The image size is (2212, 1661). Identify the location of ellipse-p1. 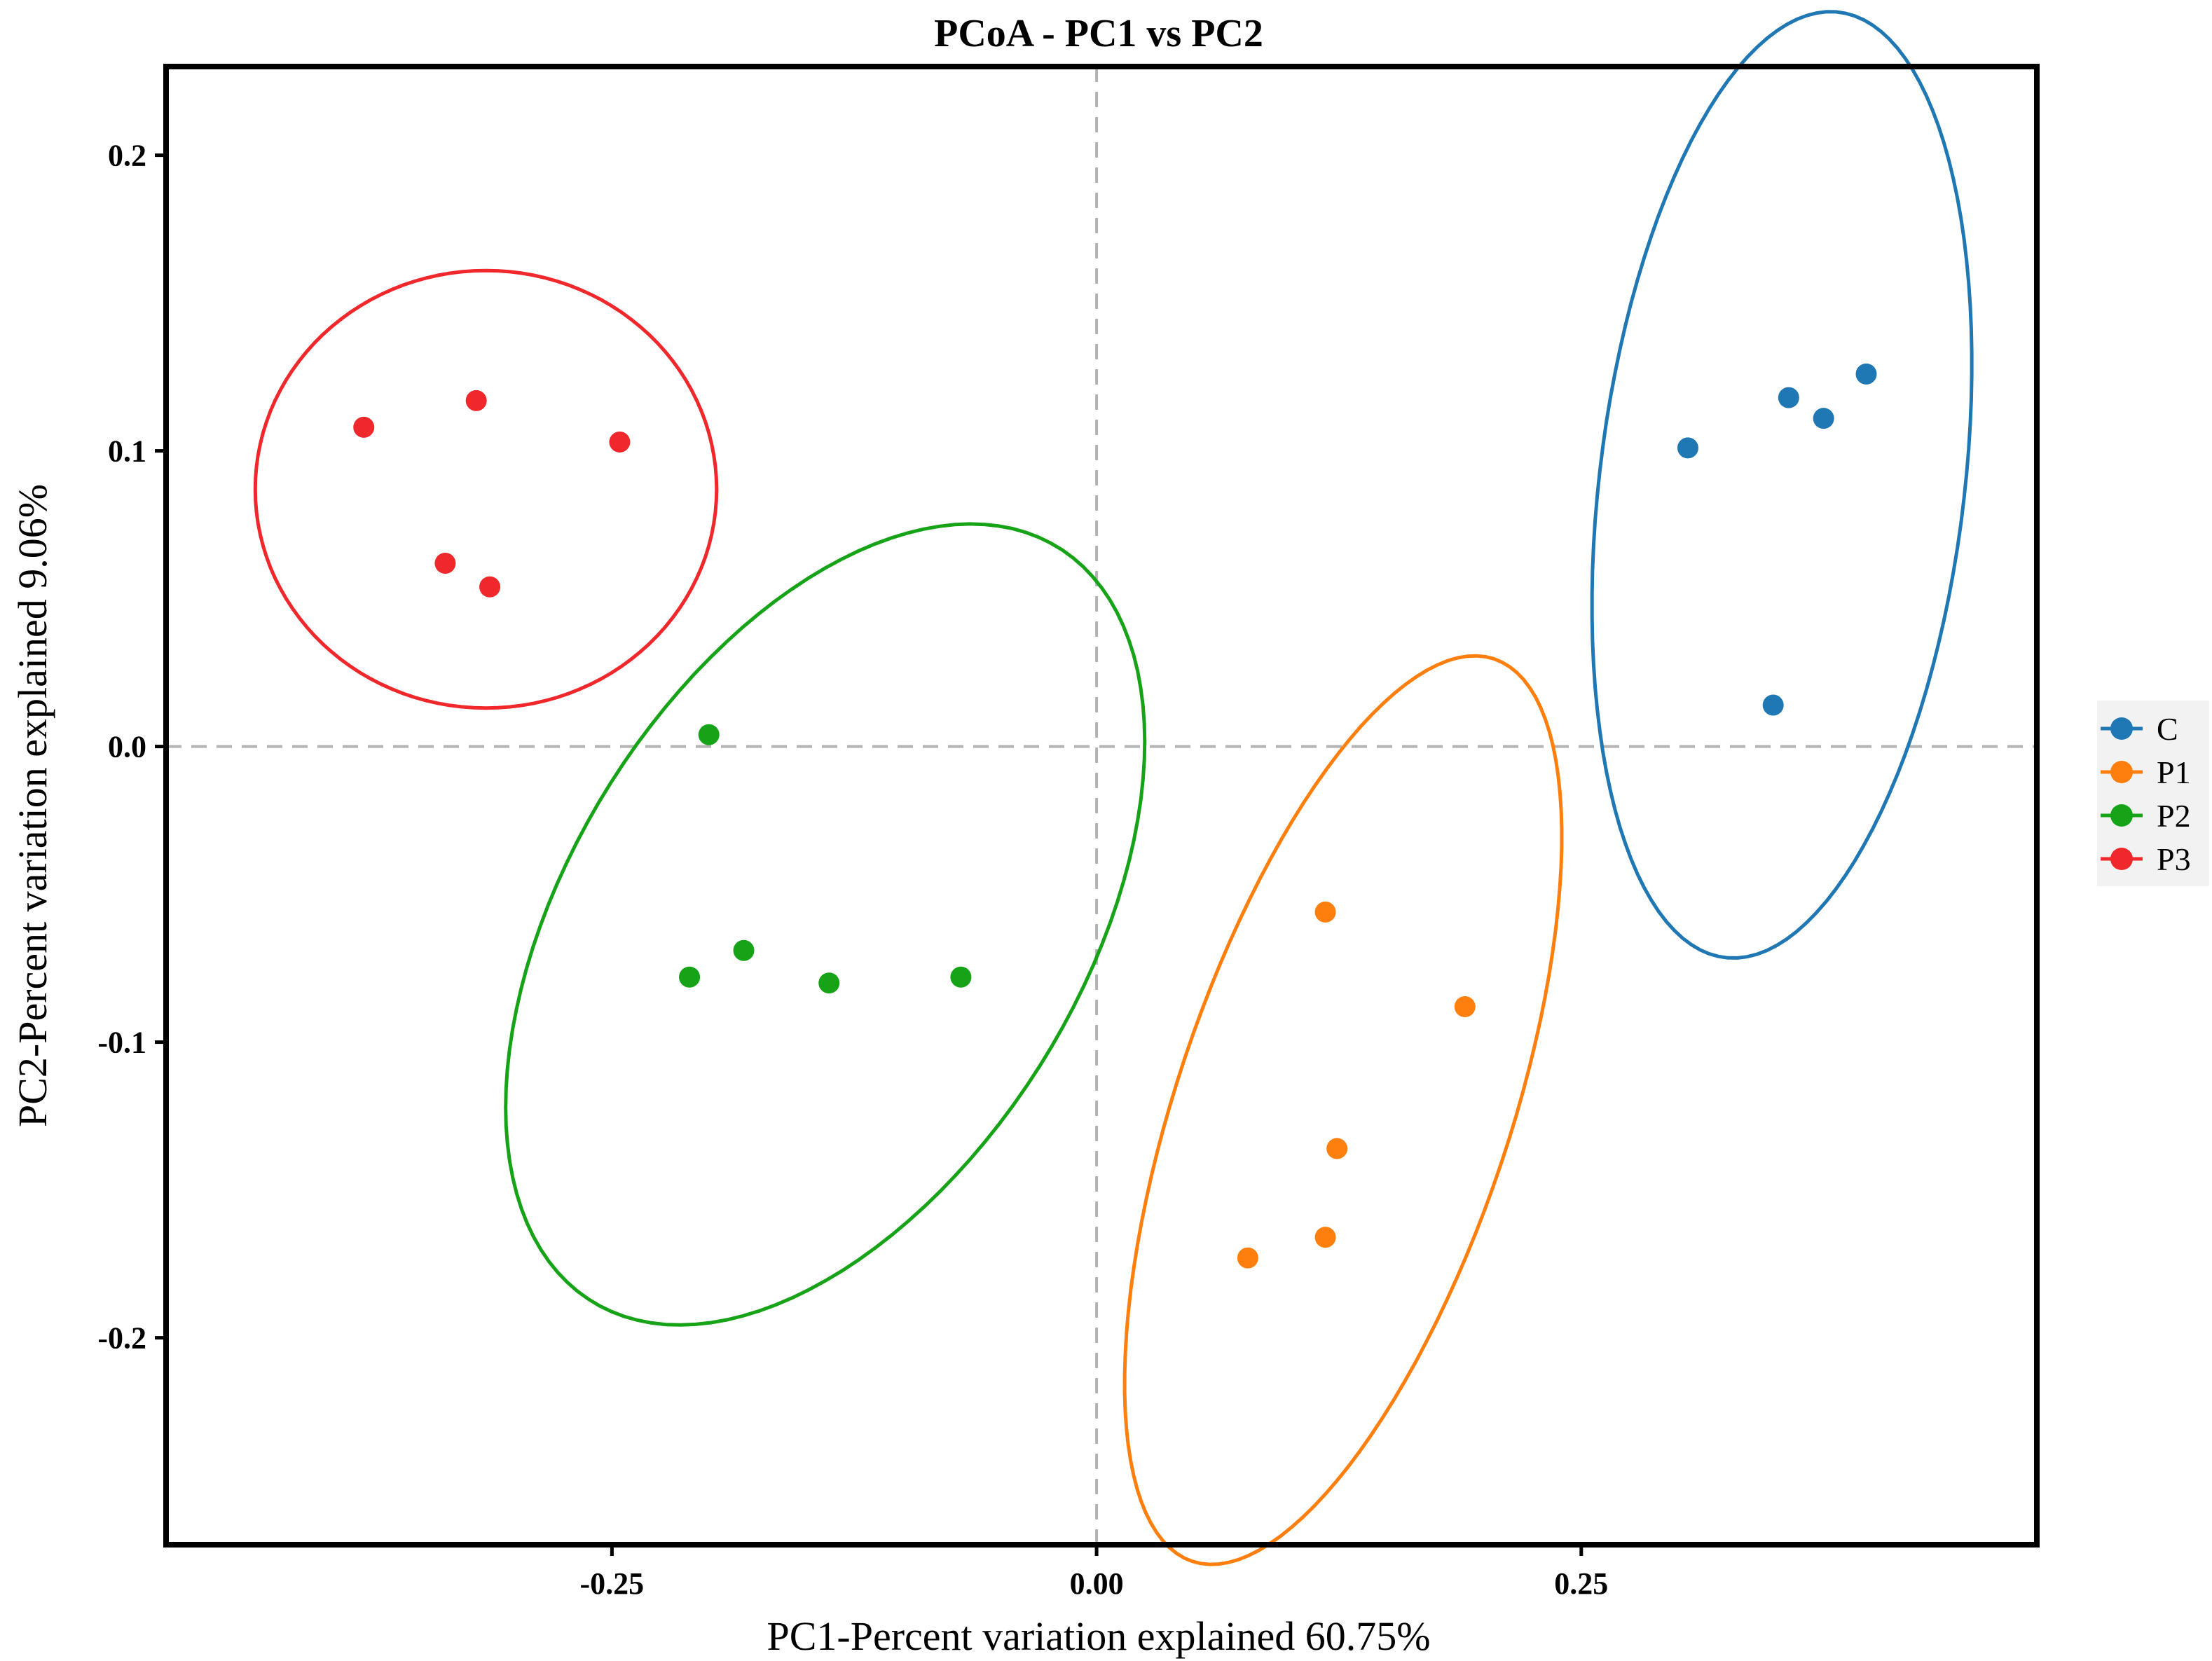
(1343, 1110).